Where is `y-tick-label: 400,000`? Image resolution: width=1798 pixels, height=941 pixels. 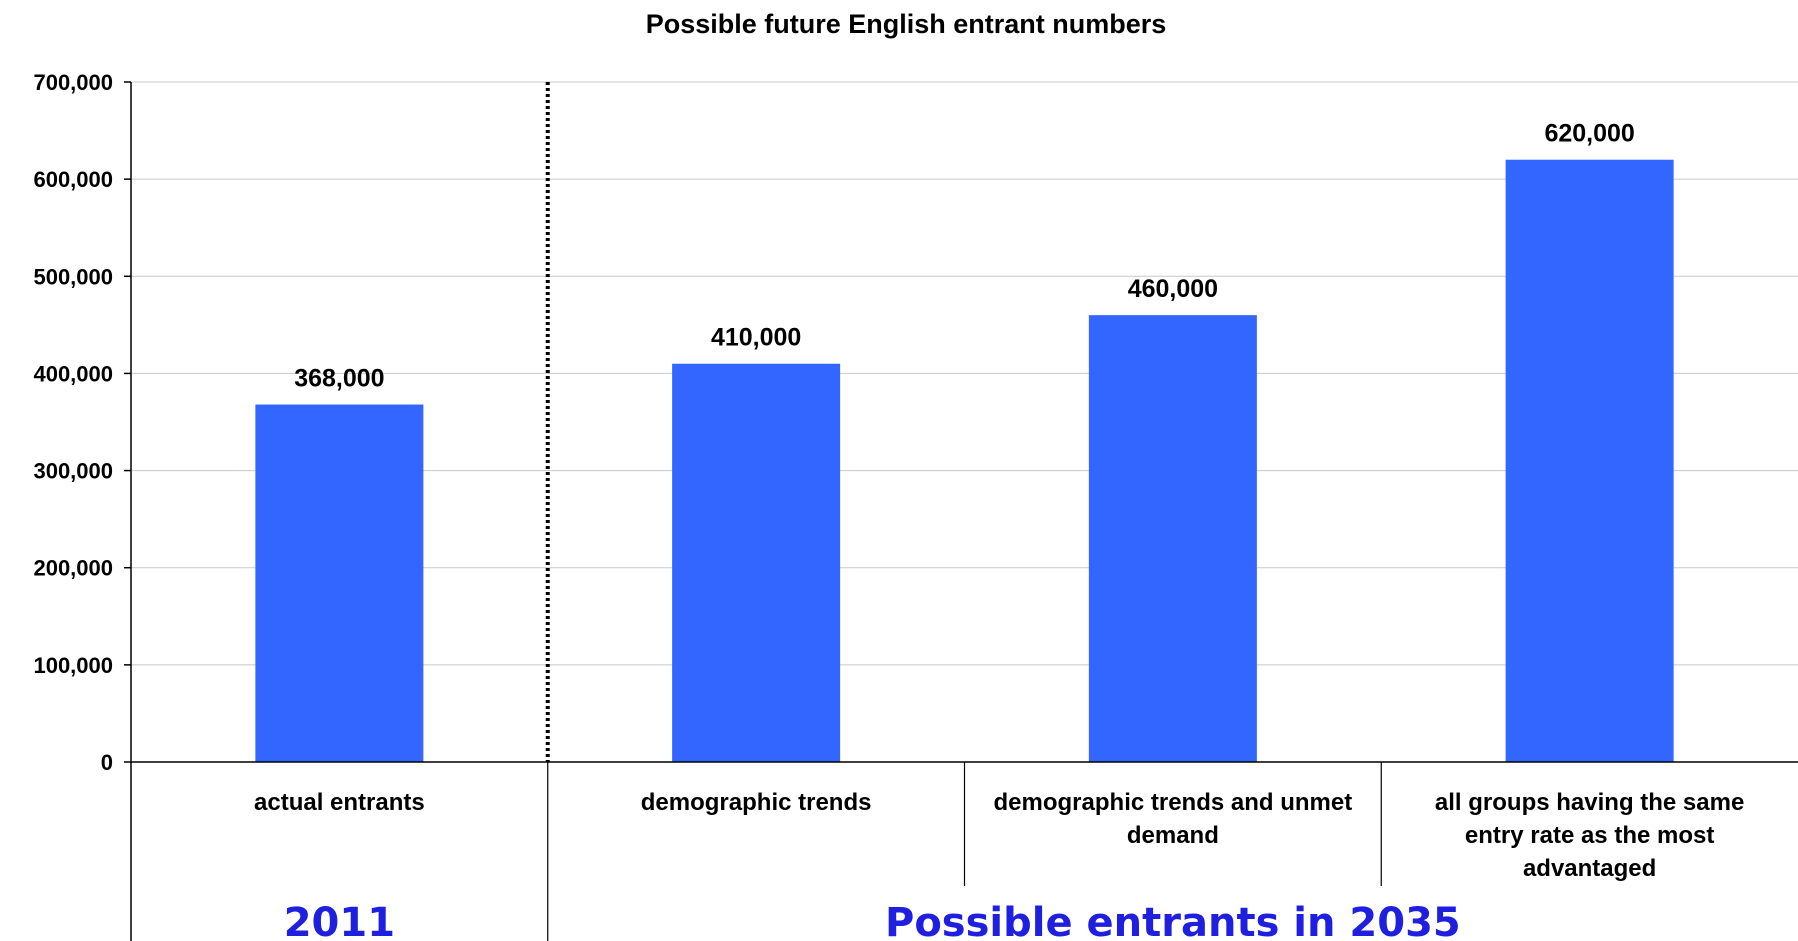 y-tick-label: 400,000 is located at coordinates (73, 373).